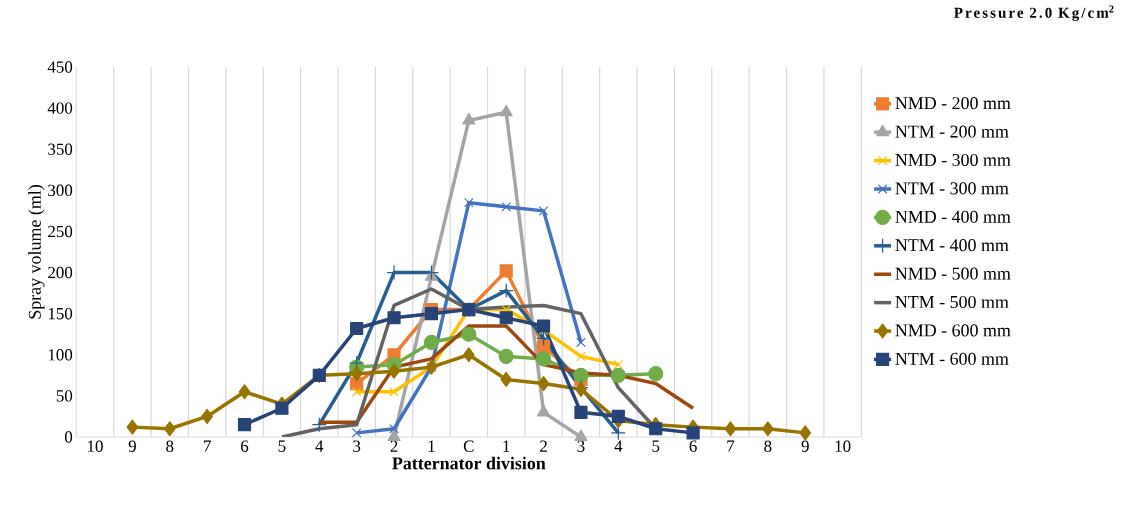 This screenshot has height=510, width=1123. What do you see at coordinates (60, 272) in the screenshot?
I see `y-tick-label: 200` at bounding box center [60, 272].